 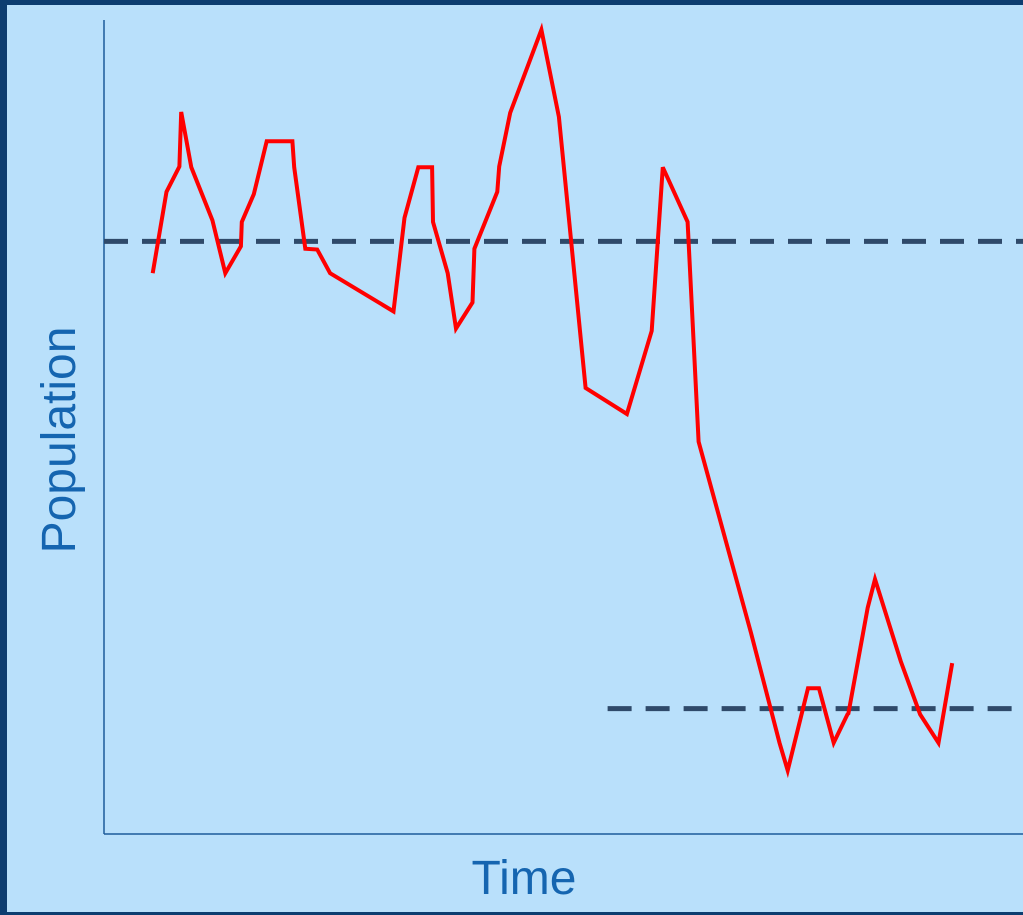 What do you see at coordinates (59, 440) in the screenshot?
I see `y-axis-label: Population` at bounding box center [59, 440].